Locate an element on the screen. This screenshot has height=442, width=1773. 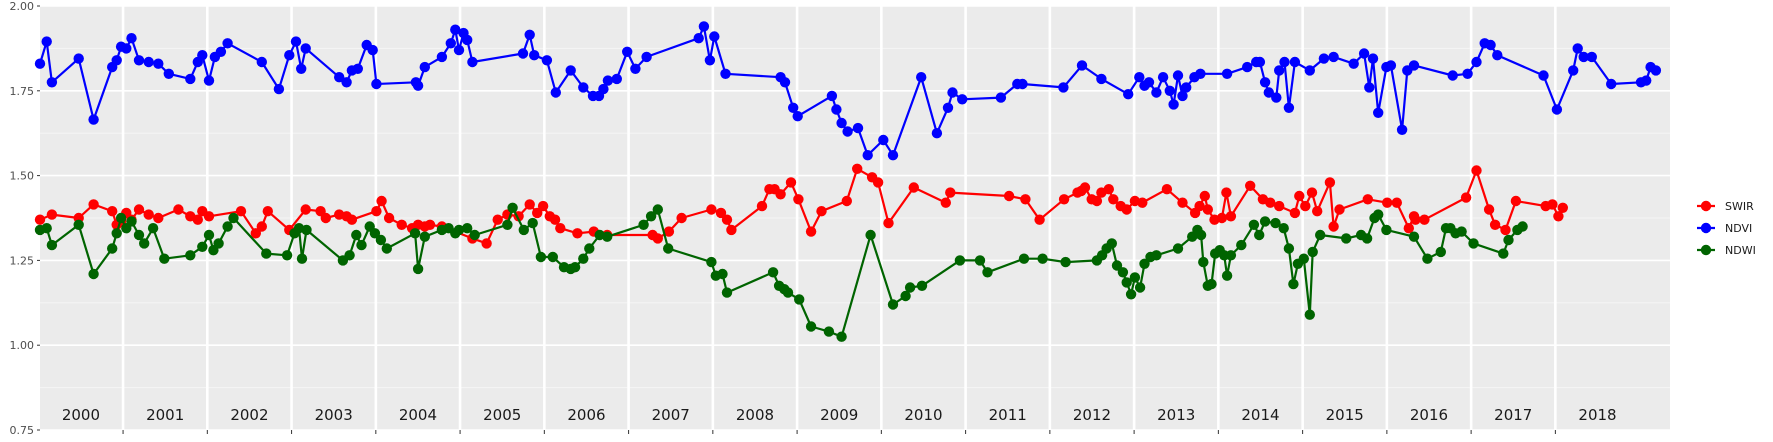
year-label: 2008 is located at coordinates (755, 415).